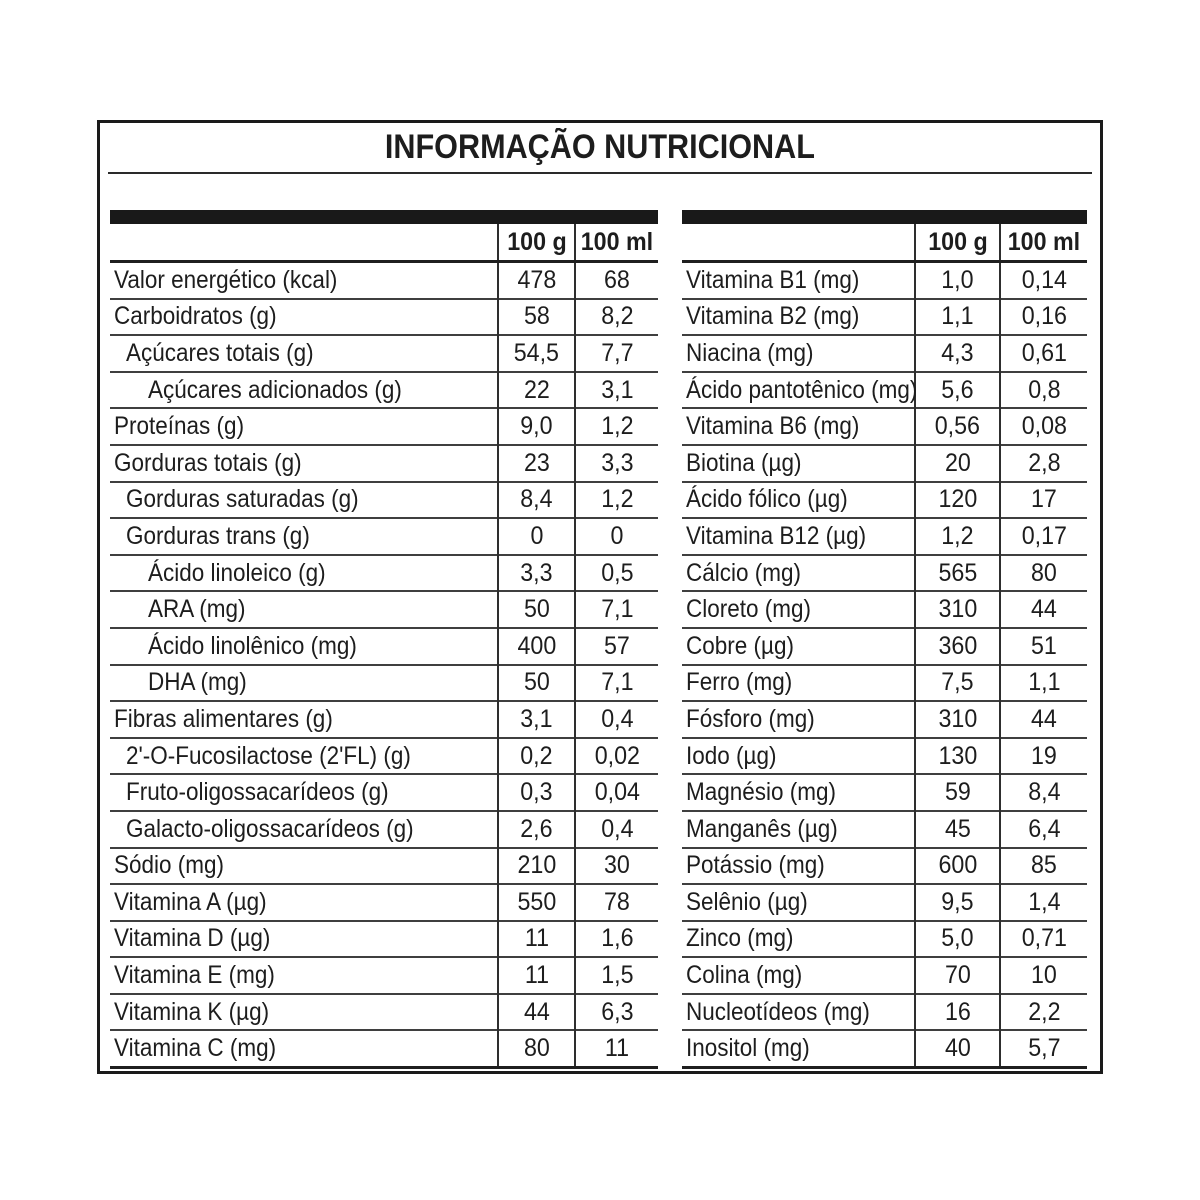 The width and height of the screenshot is (1200, 1200). Describe the element at coordinates (257, 792) in the screenshot. I see `nutrient-label-text: Fruto-oligossacarídeos (g)` at that location.